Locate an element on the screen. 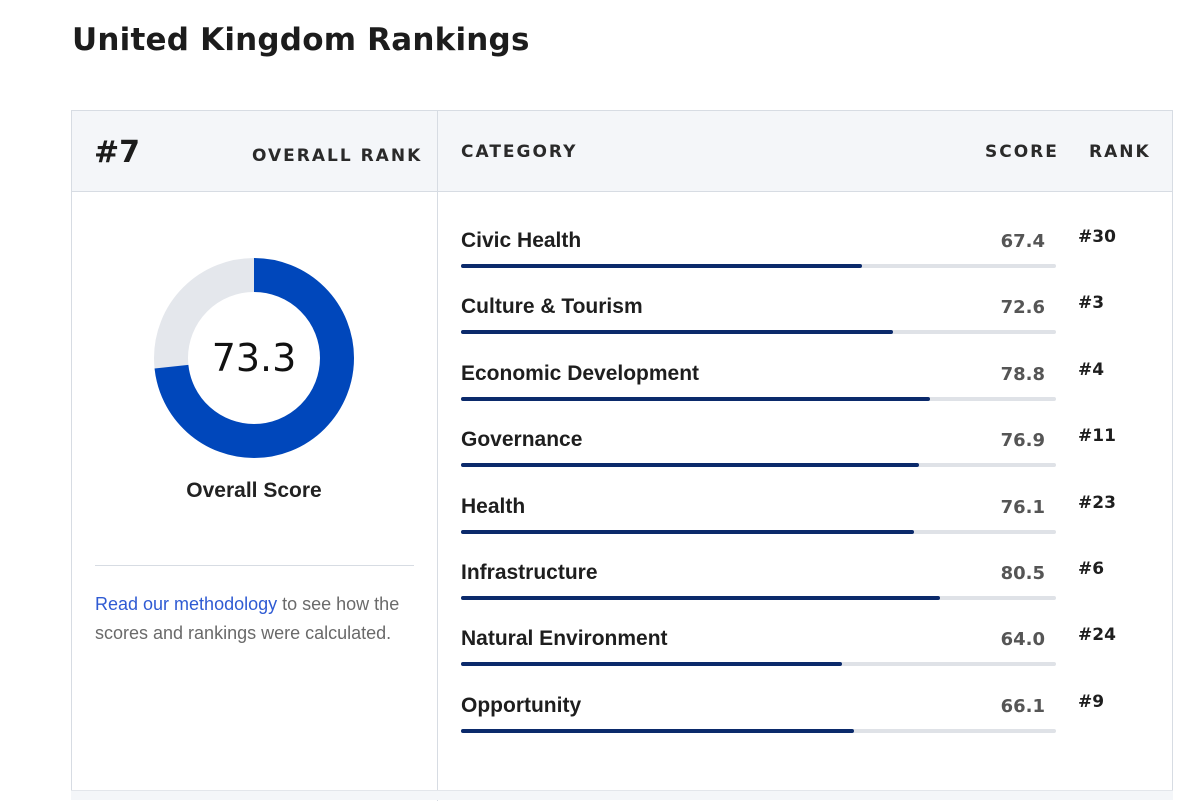 This screenshot has width=1200, height=801. overall-rank-label: OVERALL RANK is located at coordinates (337, 156).